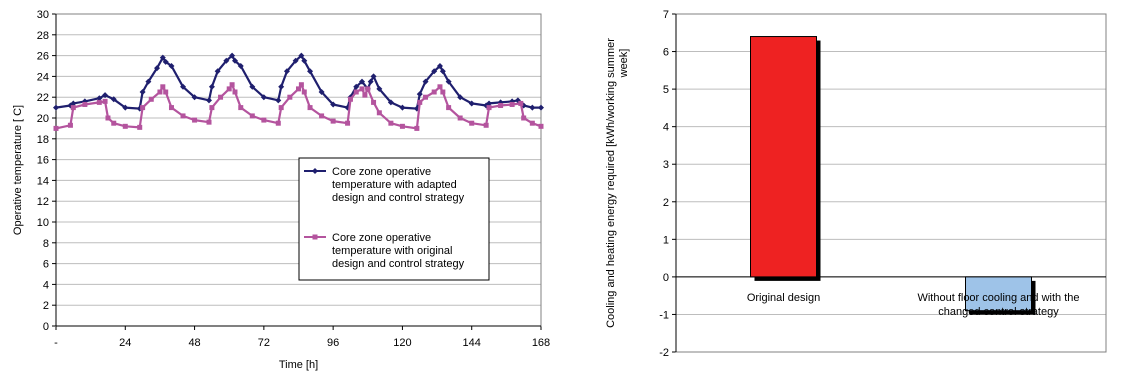  I want to click on y-tick-label: -2, so click(664, 353).